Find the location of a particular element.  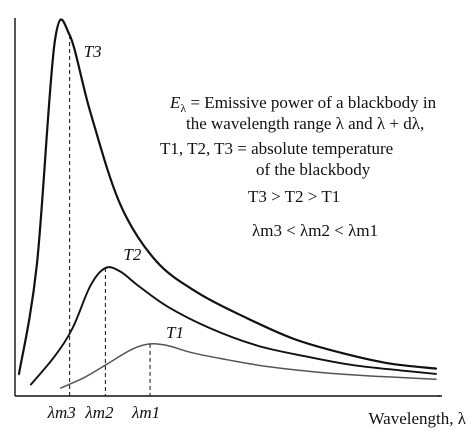

curve-t1 is located at coordinates (248, 365).